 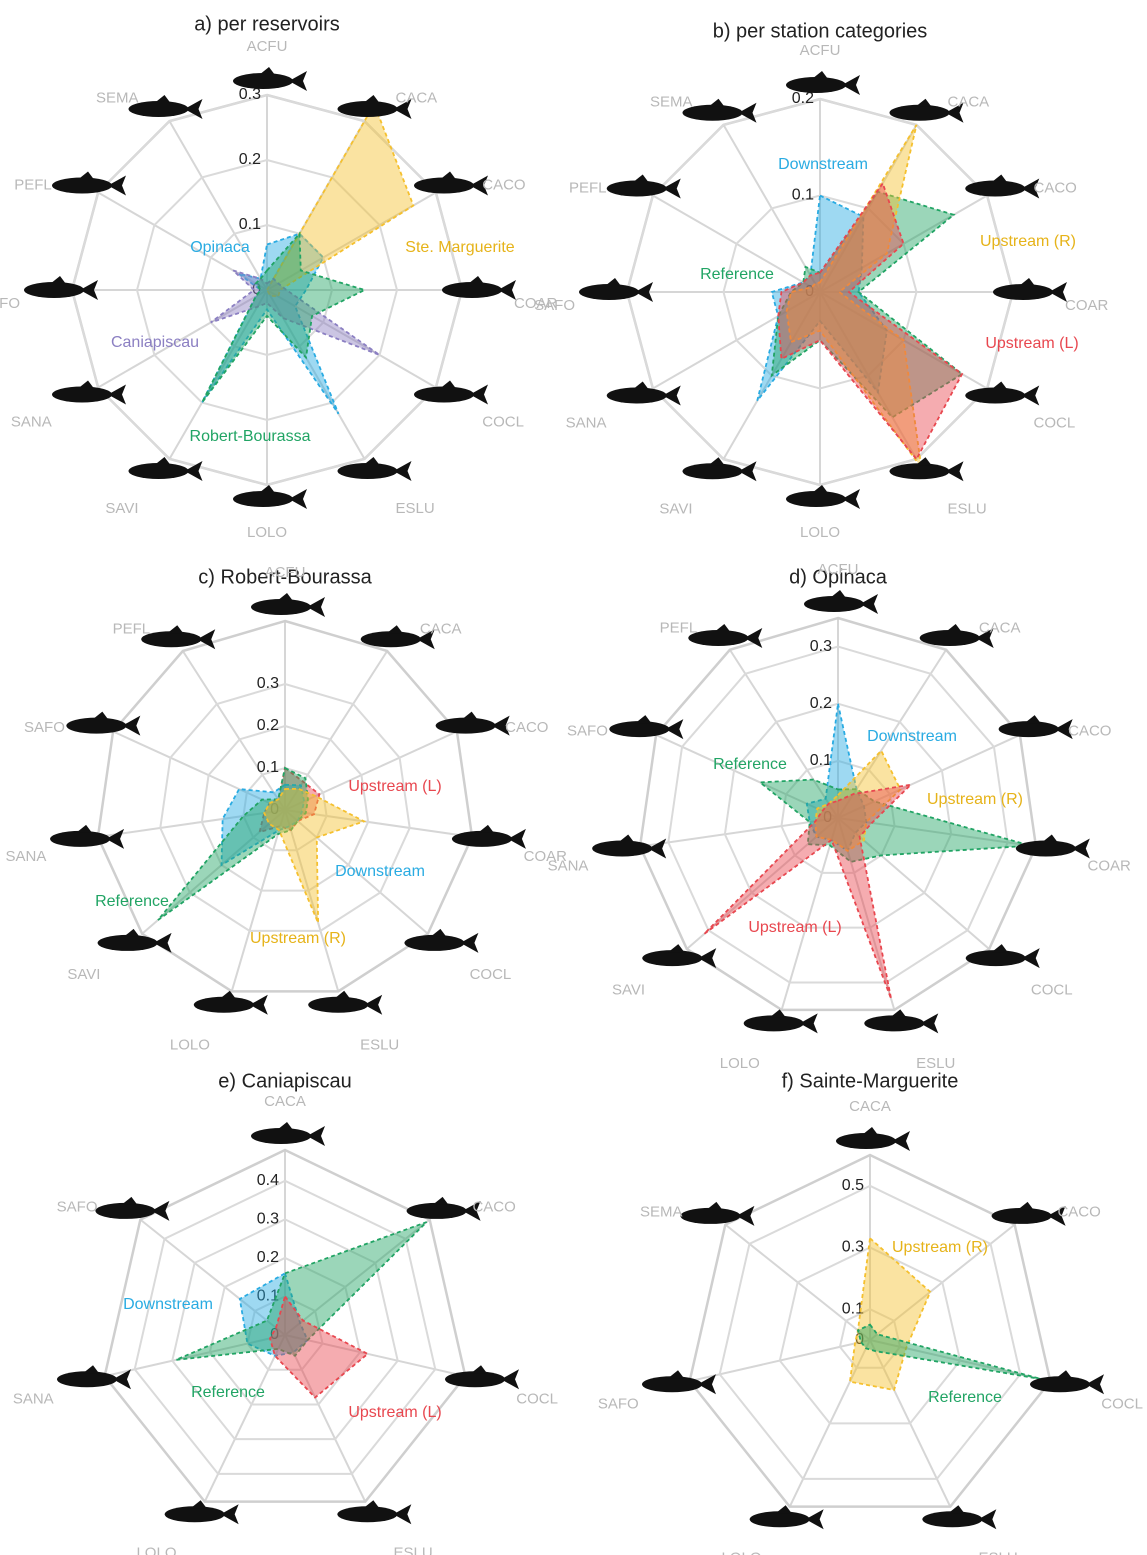 I want to click on category-label: LOLO, so click(x=740, y=1063).